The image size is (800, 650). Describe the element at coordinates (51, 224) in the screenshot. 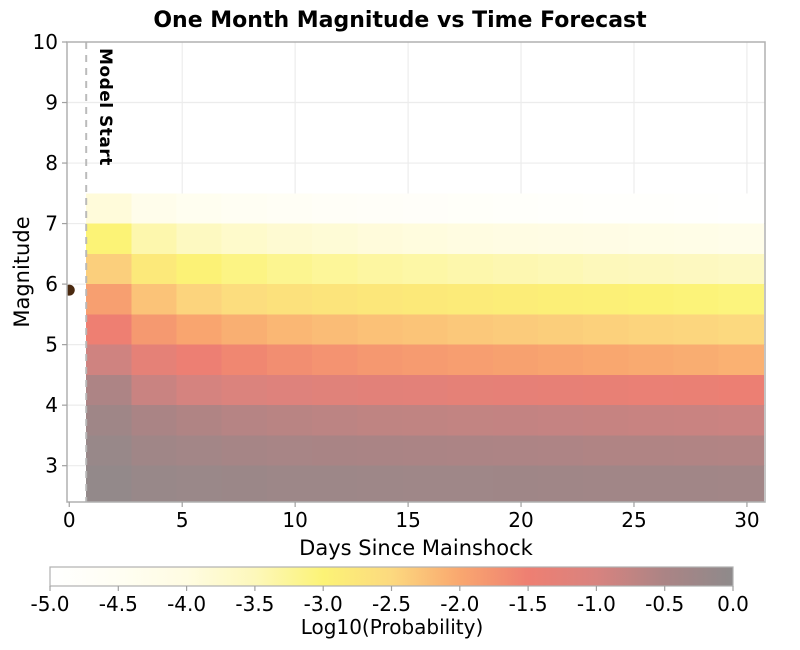

I see `y-tick-label: 7` at that location.